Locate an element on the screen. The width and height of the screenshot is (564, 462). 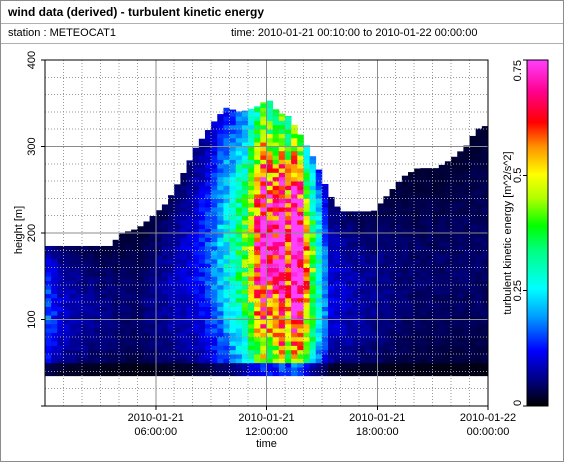
x-tick-label: 2010-01-21 is located at coordinates (266, 418).